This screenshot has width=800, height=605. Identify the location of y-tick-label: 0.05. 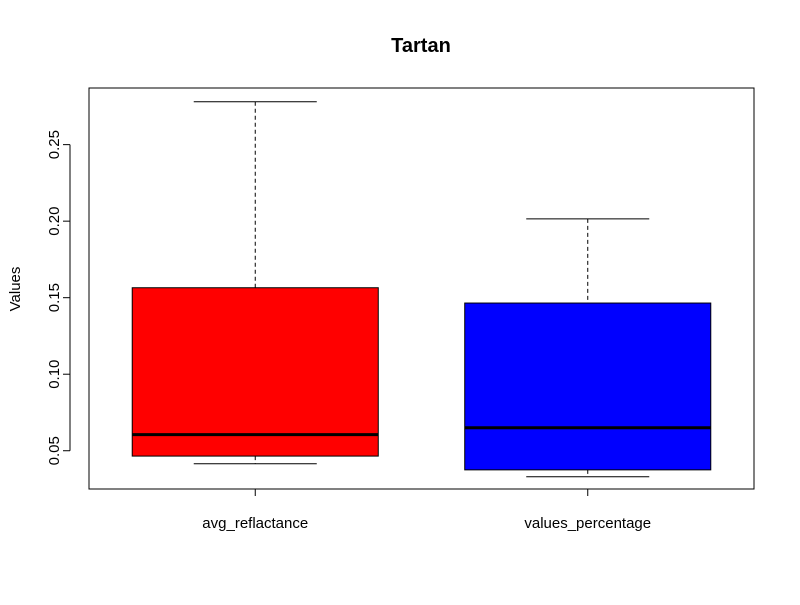
(54, 450).